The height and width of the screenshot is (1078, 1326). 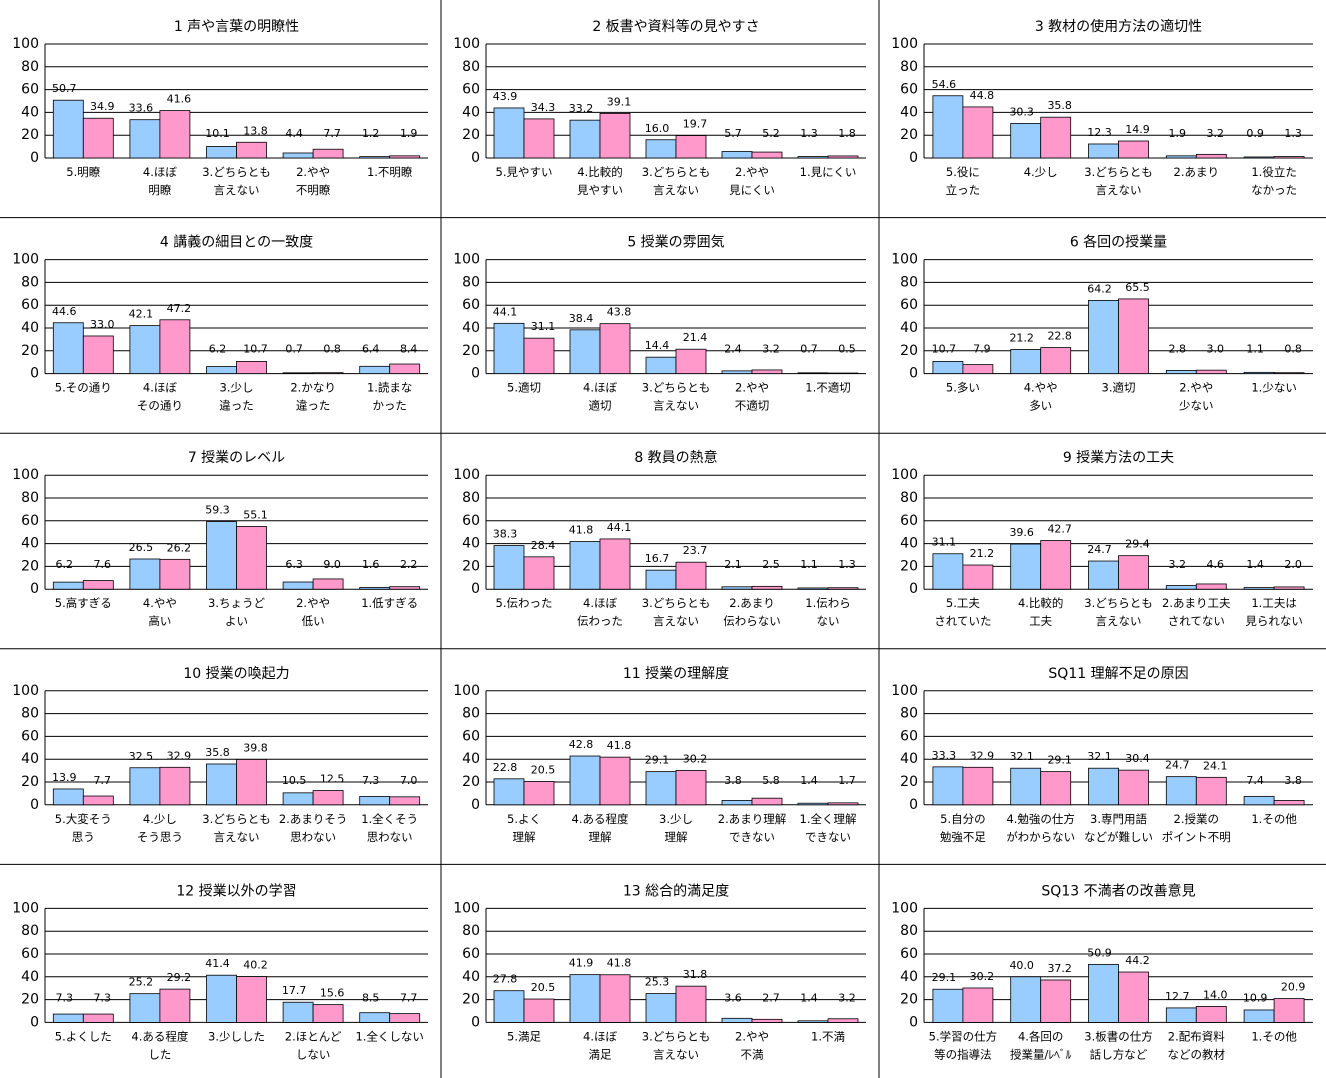 I want to click on x-tick-label: 1.少ない, so click(x=1273, y=387).